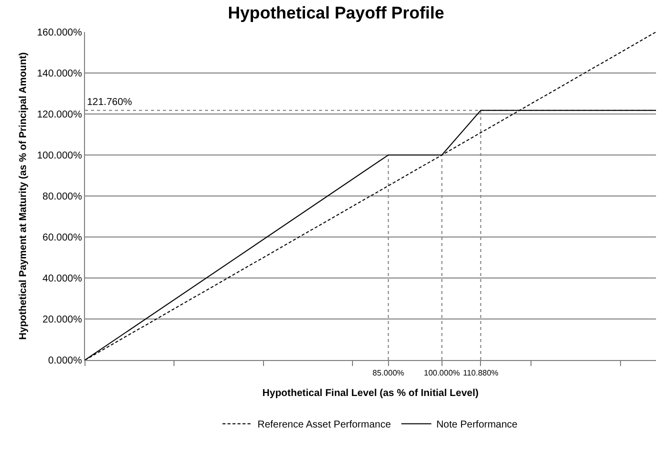  I want to click on y-tick-label: 40.000%, so click(62, 279).